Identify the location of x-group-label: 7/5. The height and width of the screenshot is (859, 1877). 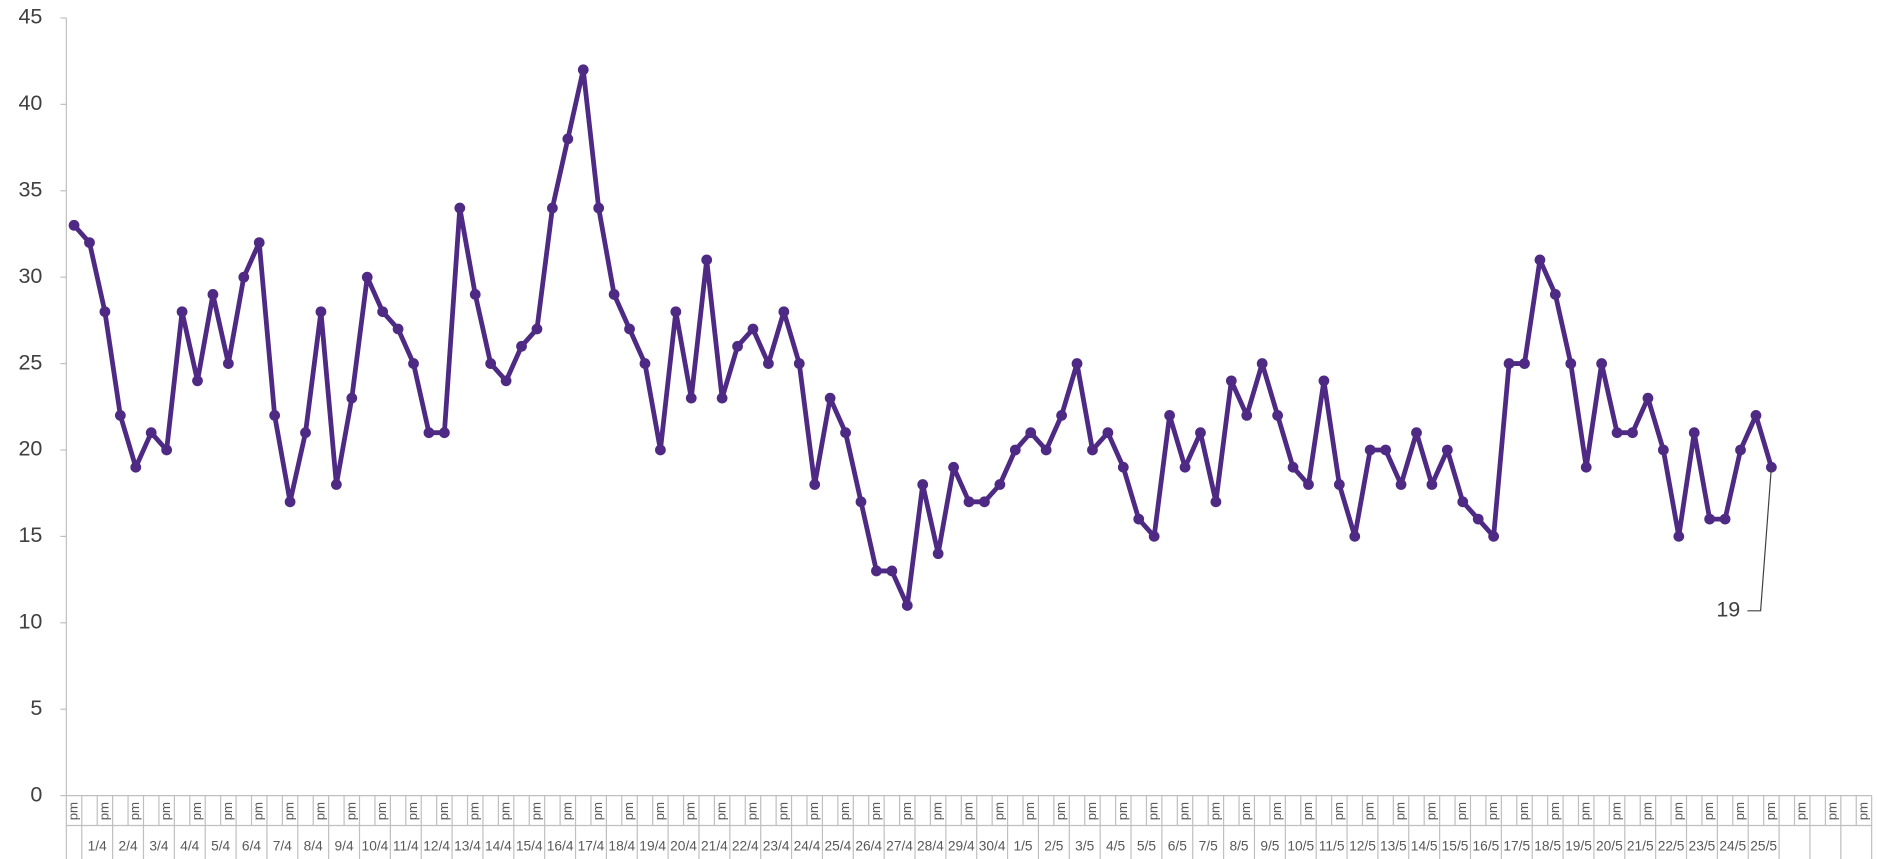
(1208, 846).